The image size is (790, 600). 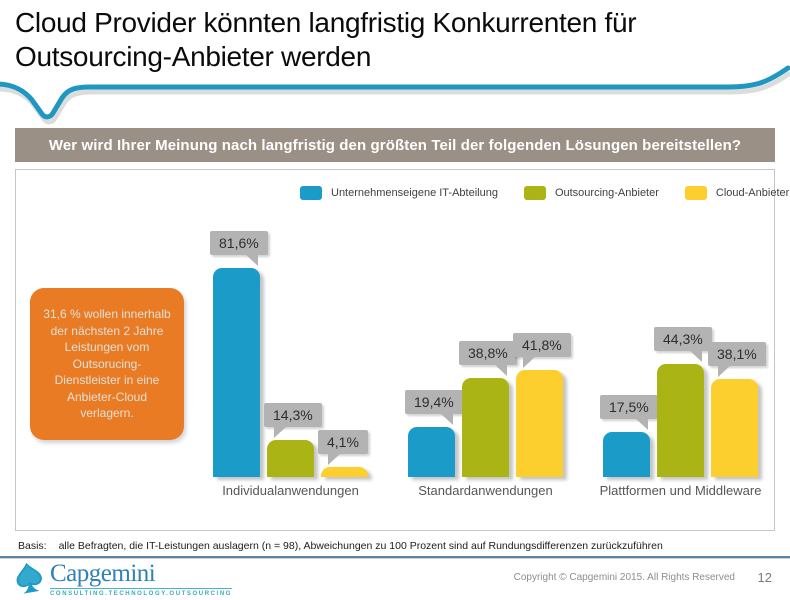 I want to click on basis-label: Basis:, so click(x=32, y=546).